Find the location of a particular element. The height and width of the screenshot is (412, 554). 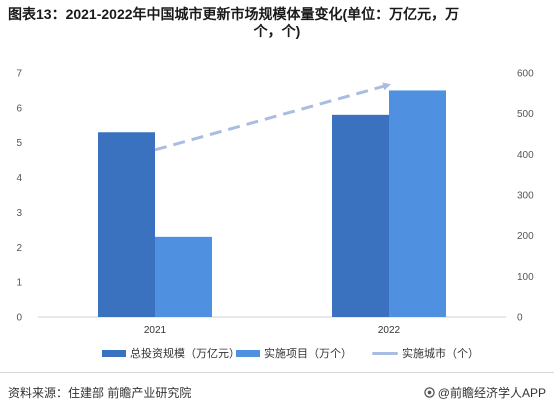

legend-item-investment: 总投资规模（万亿元） is located at coordinates (171, 353).